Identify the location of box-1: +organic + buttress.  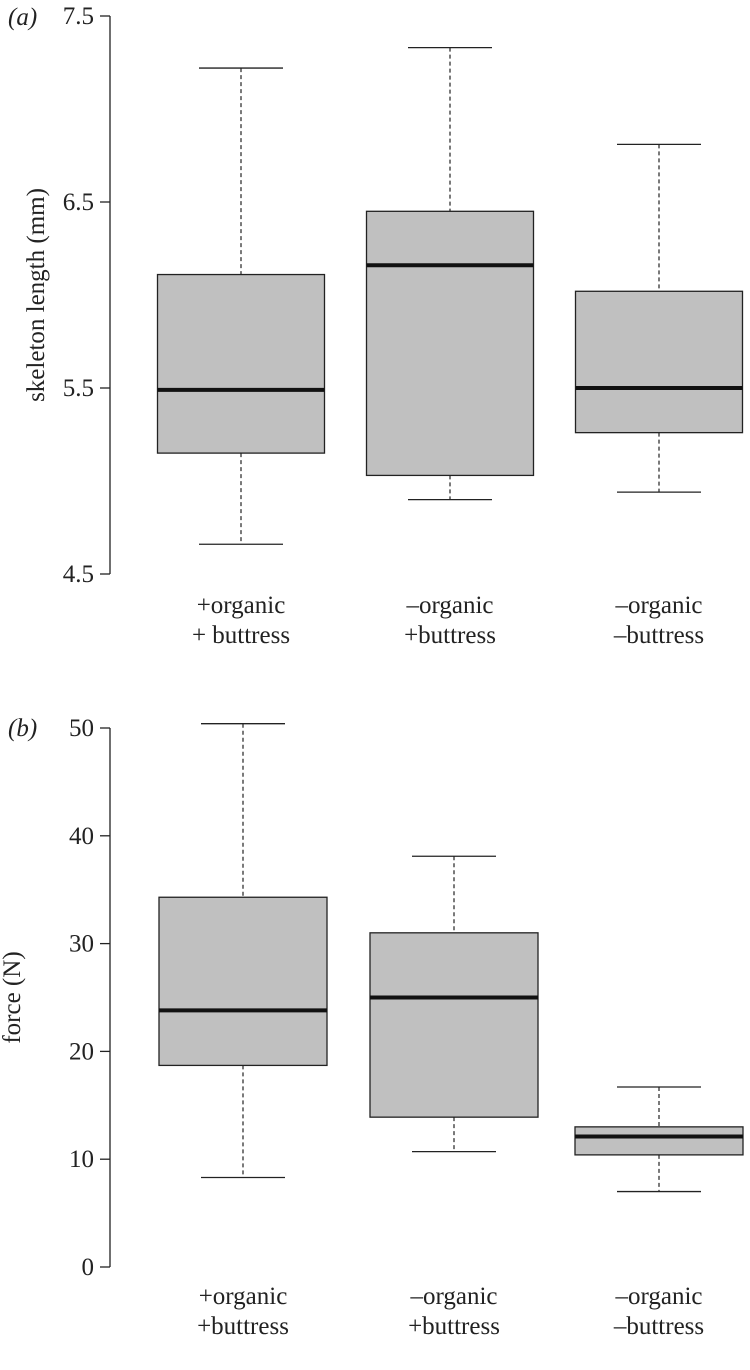
(241, 358).